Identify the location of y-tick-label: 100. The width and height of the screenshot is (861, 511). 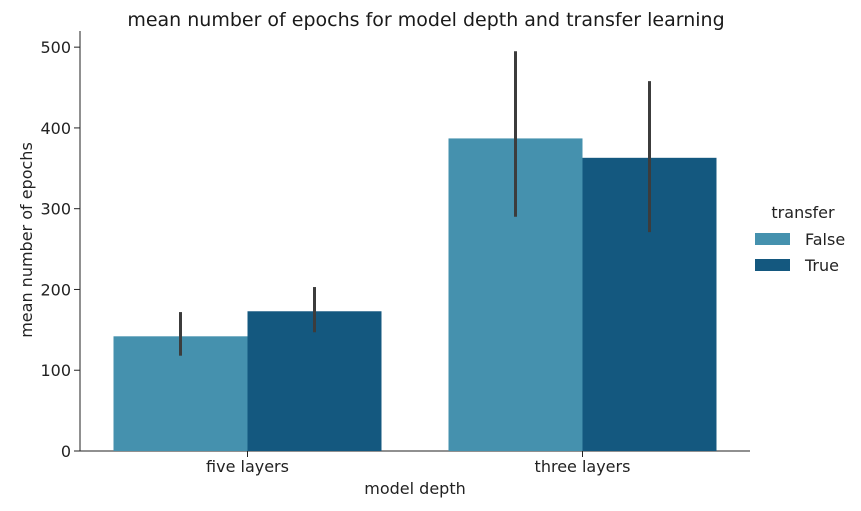
(55, 370).